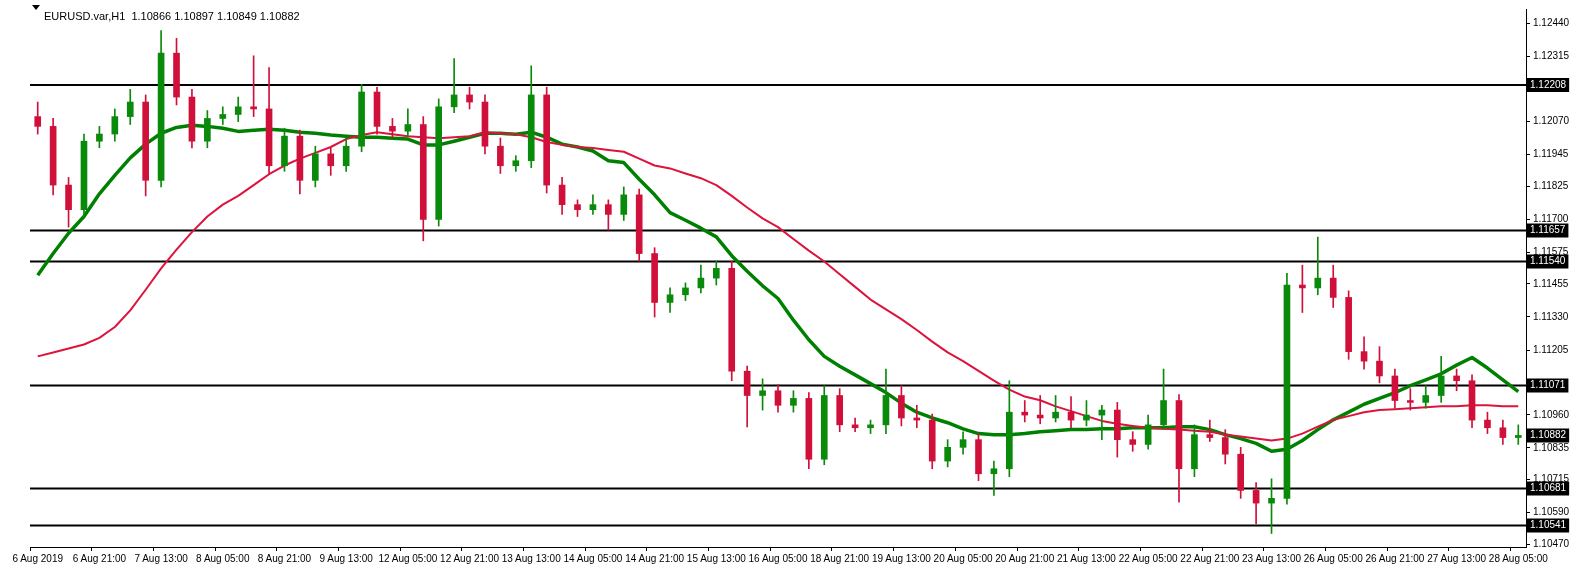 This screenshot has width=1590, height=567. I want to click on x-tick-label: 16 Aug 05:00, so click(778, 558).